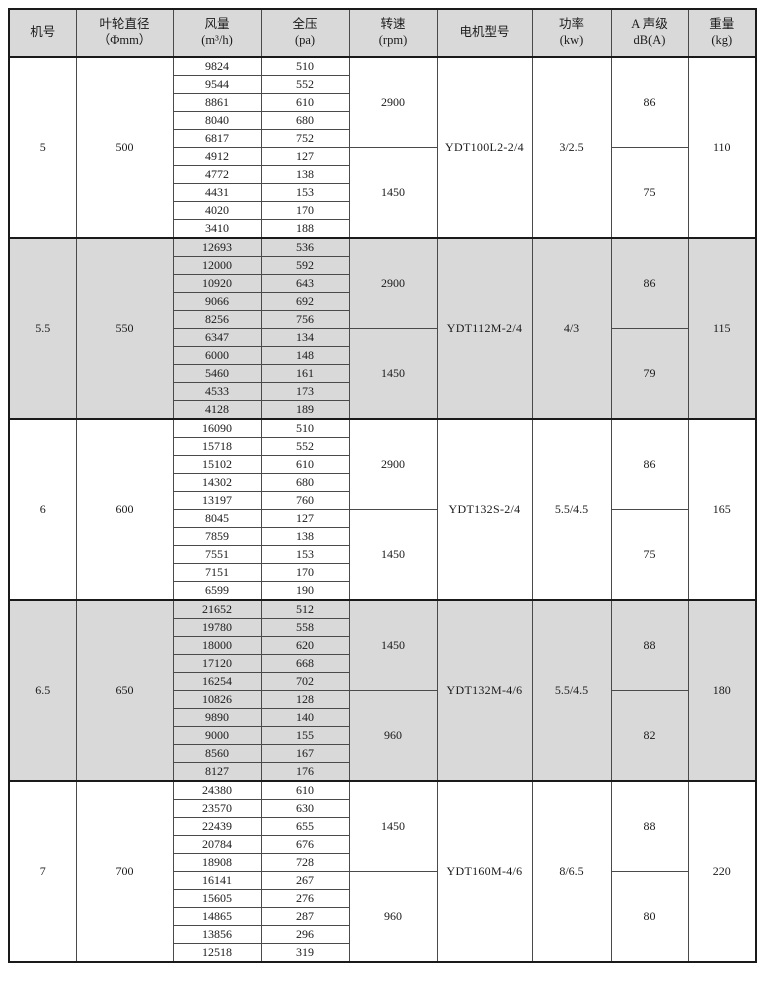 This screenshot has height=986, width=763. I want to click on cell-motor-model: YDT160M-4/6, so click(484, 871).